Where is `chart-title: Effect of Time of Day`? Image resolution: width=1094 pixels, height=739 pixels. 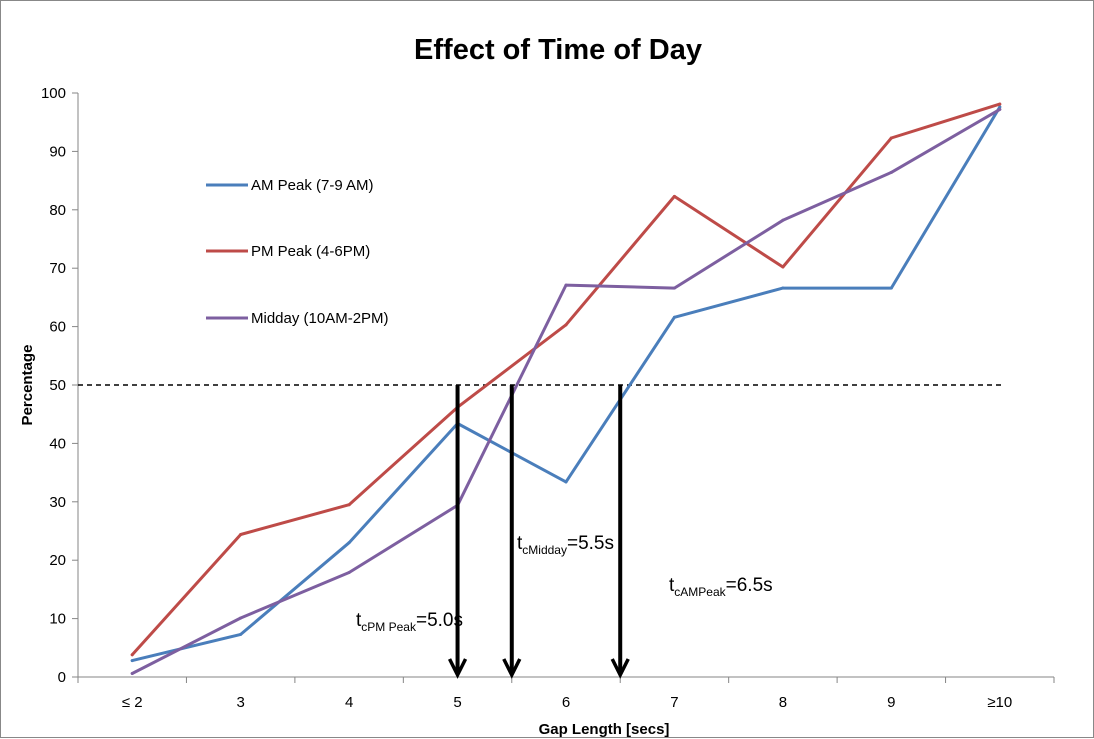 chart-title: Effect of Time of Day is located at coordinates (558, 50).